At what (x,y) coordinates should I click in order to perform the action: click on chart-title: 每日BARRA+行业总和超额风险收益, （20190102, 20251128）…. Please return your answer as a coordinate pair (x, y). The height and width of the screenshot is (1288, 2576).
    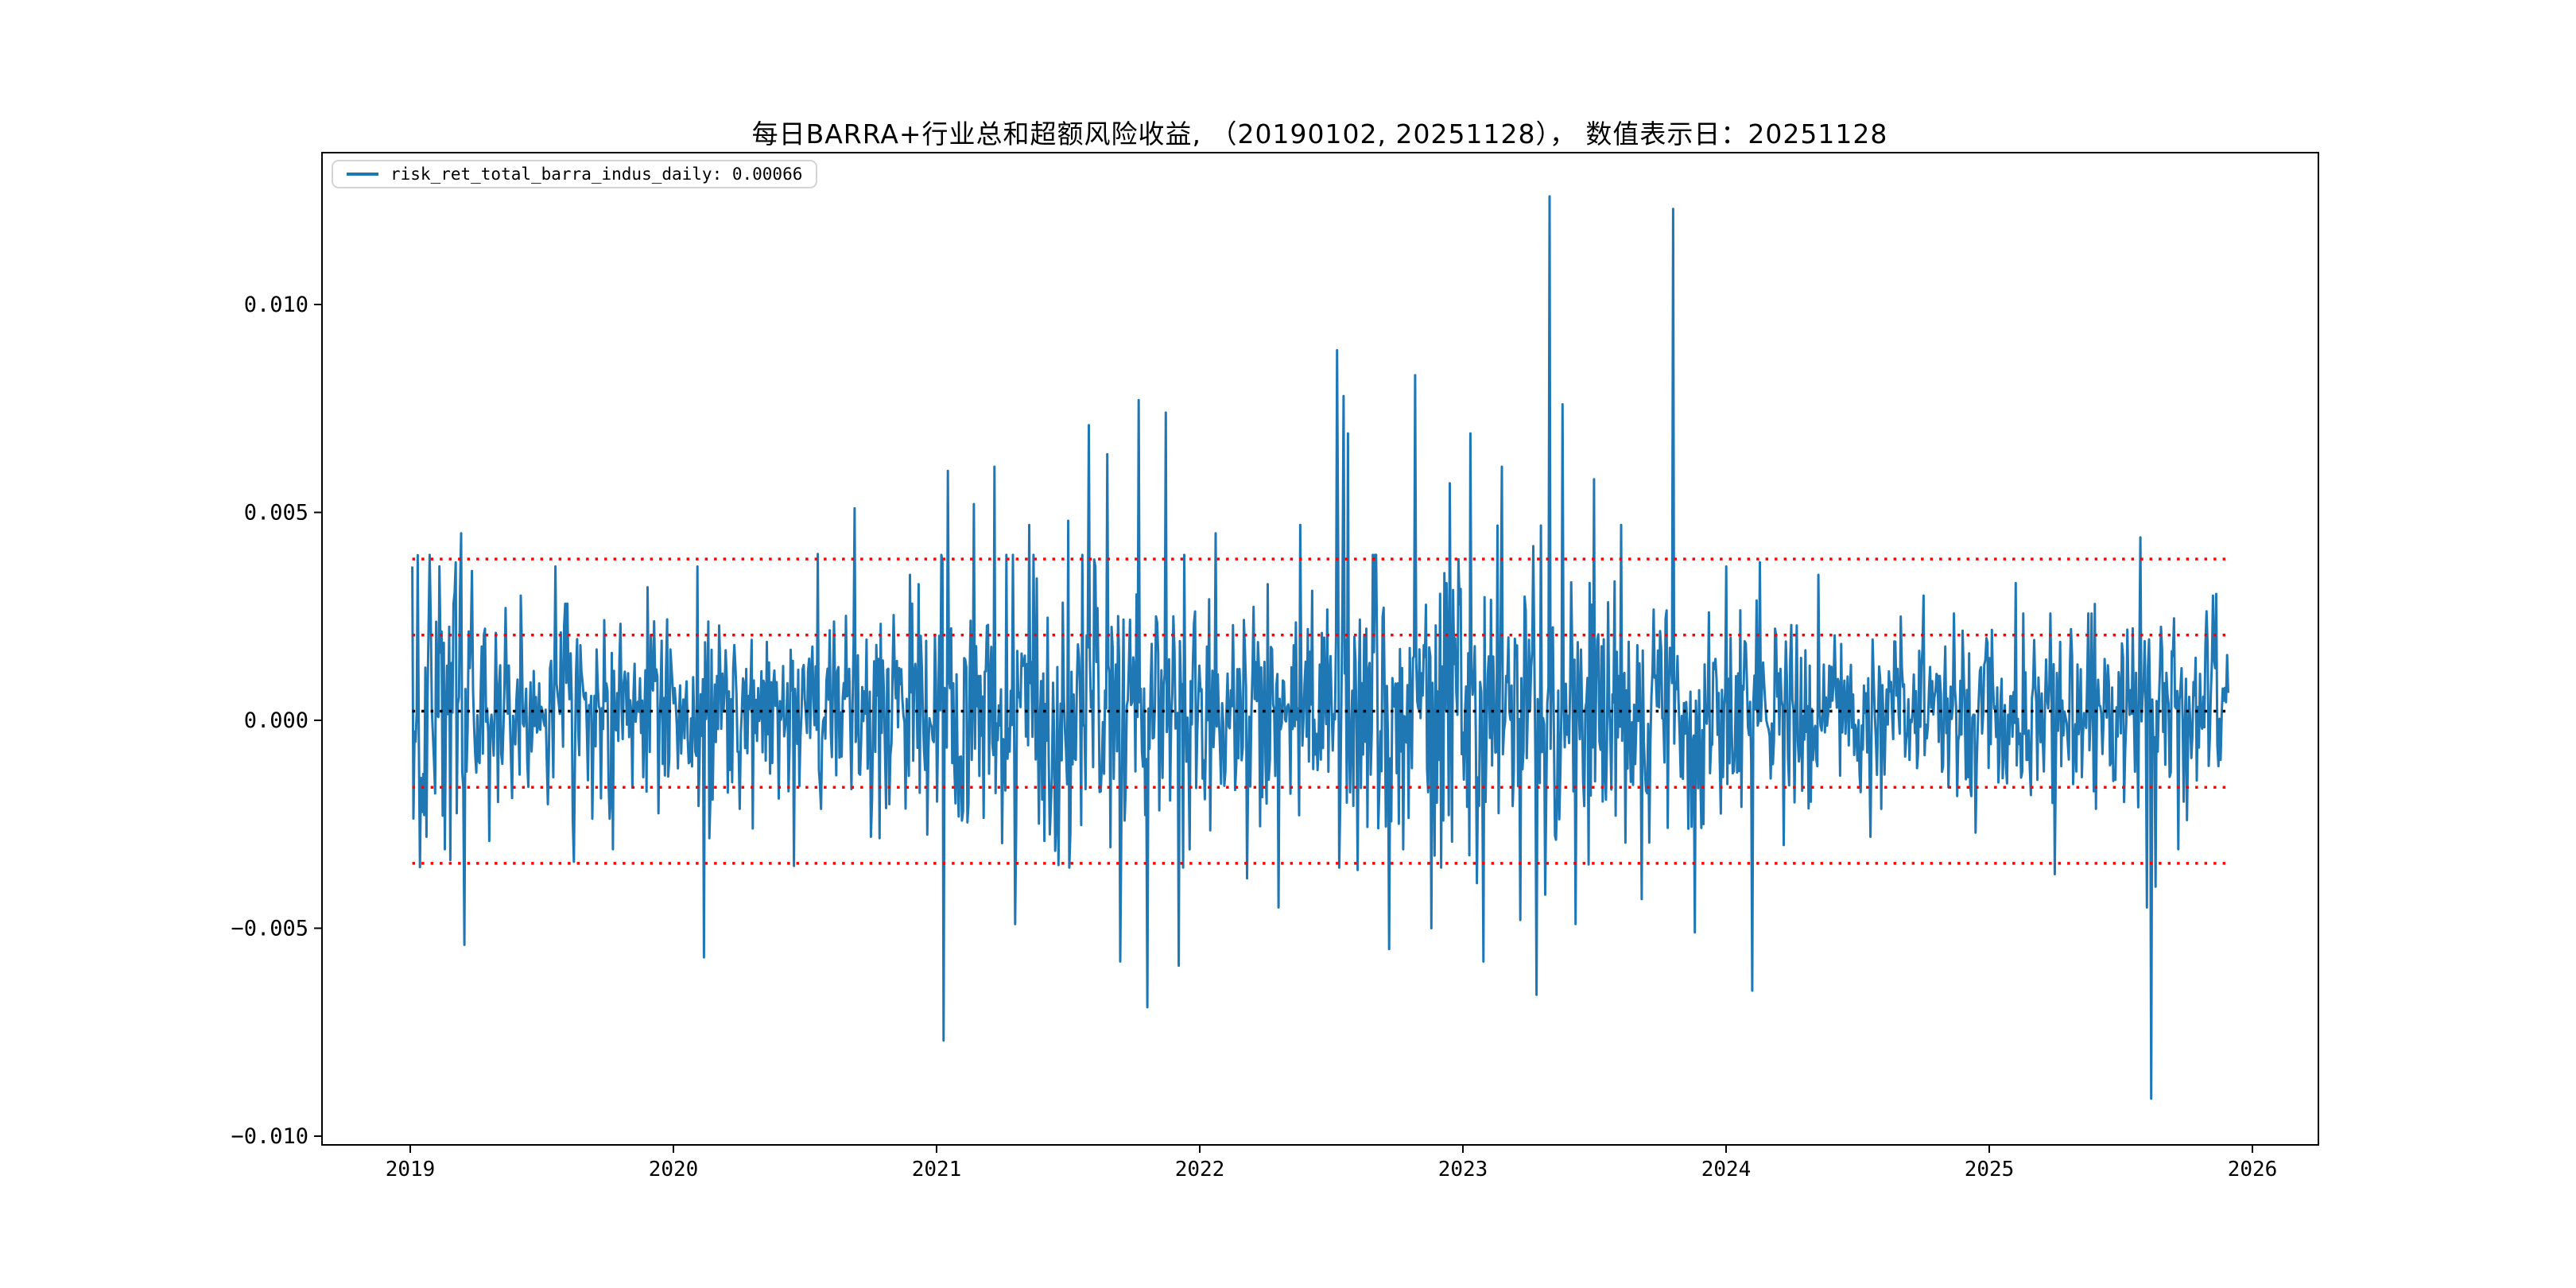
    Looking at the image, I should click on (1320, 133).